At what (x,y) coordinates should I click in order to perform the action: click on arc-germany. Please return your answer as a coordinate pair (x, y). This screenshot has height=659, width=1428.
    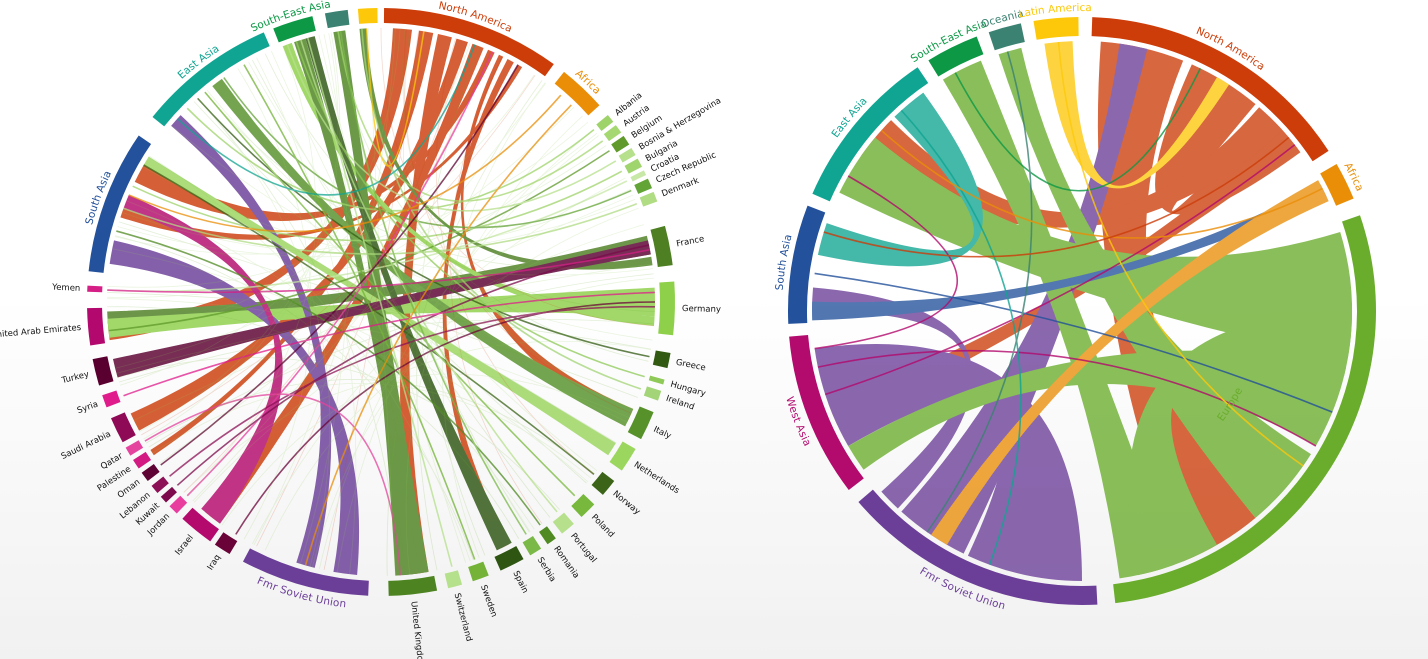
    Looking at the image, I should click on (666, 308).